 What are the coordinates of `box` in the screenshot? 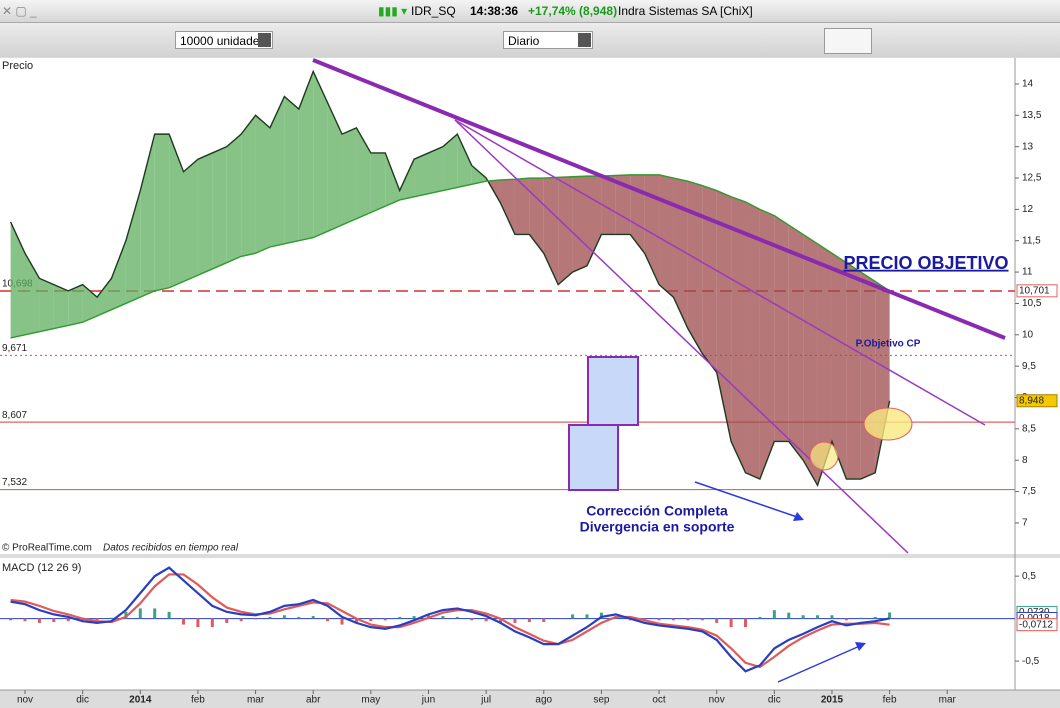 It's located at (593, 457).